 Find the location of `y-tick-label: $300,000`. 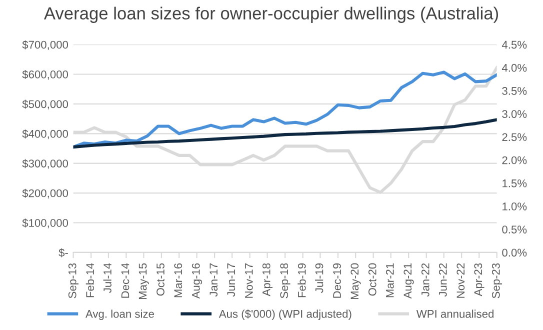

y-tick-label: $300,000 is located at coordinates (45, 164).